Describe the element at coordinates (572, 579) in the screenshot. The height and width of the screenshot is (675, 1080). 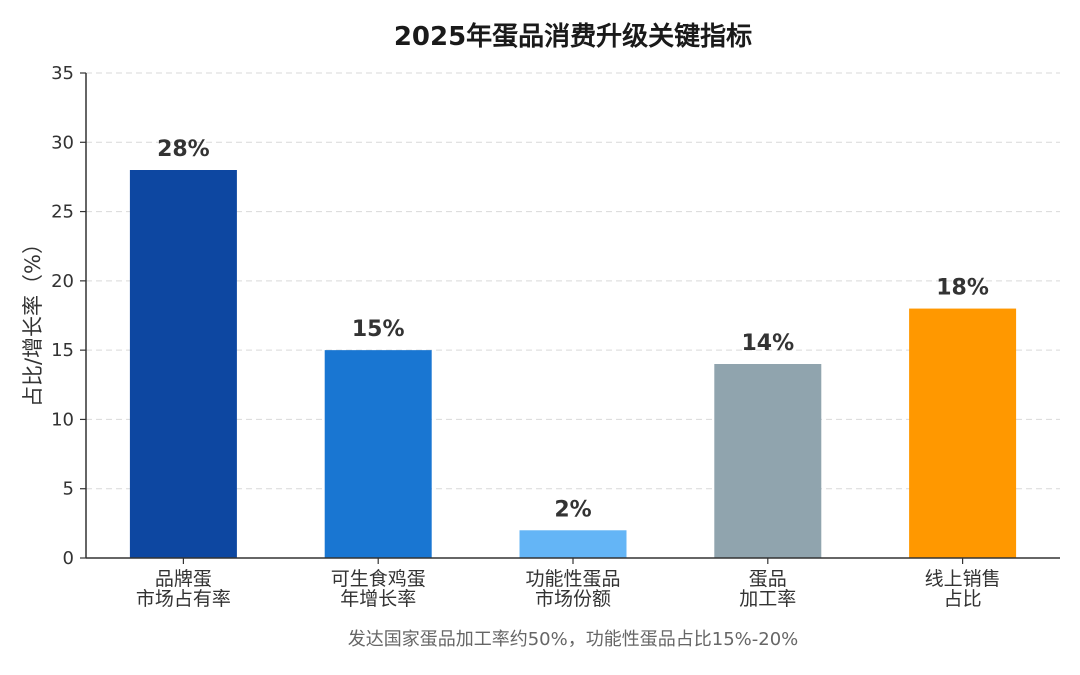
I see `x-tick-label: 功能性蛋品` at that location.